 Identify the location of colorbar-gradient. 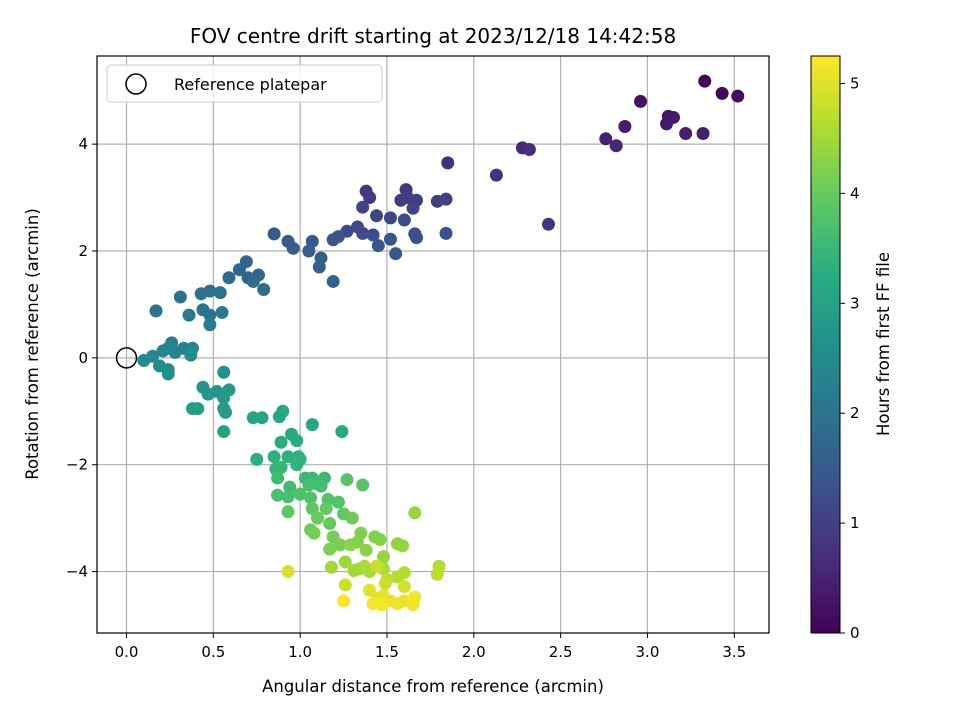
(825, 344).